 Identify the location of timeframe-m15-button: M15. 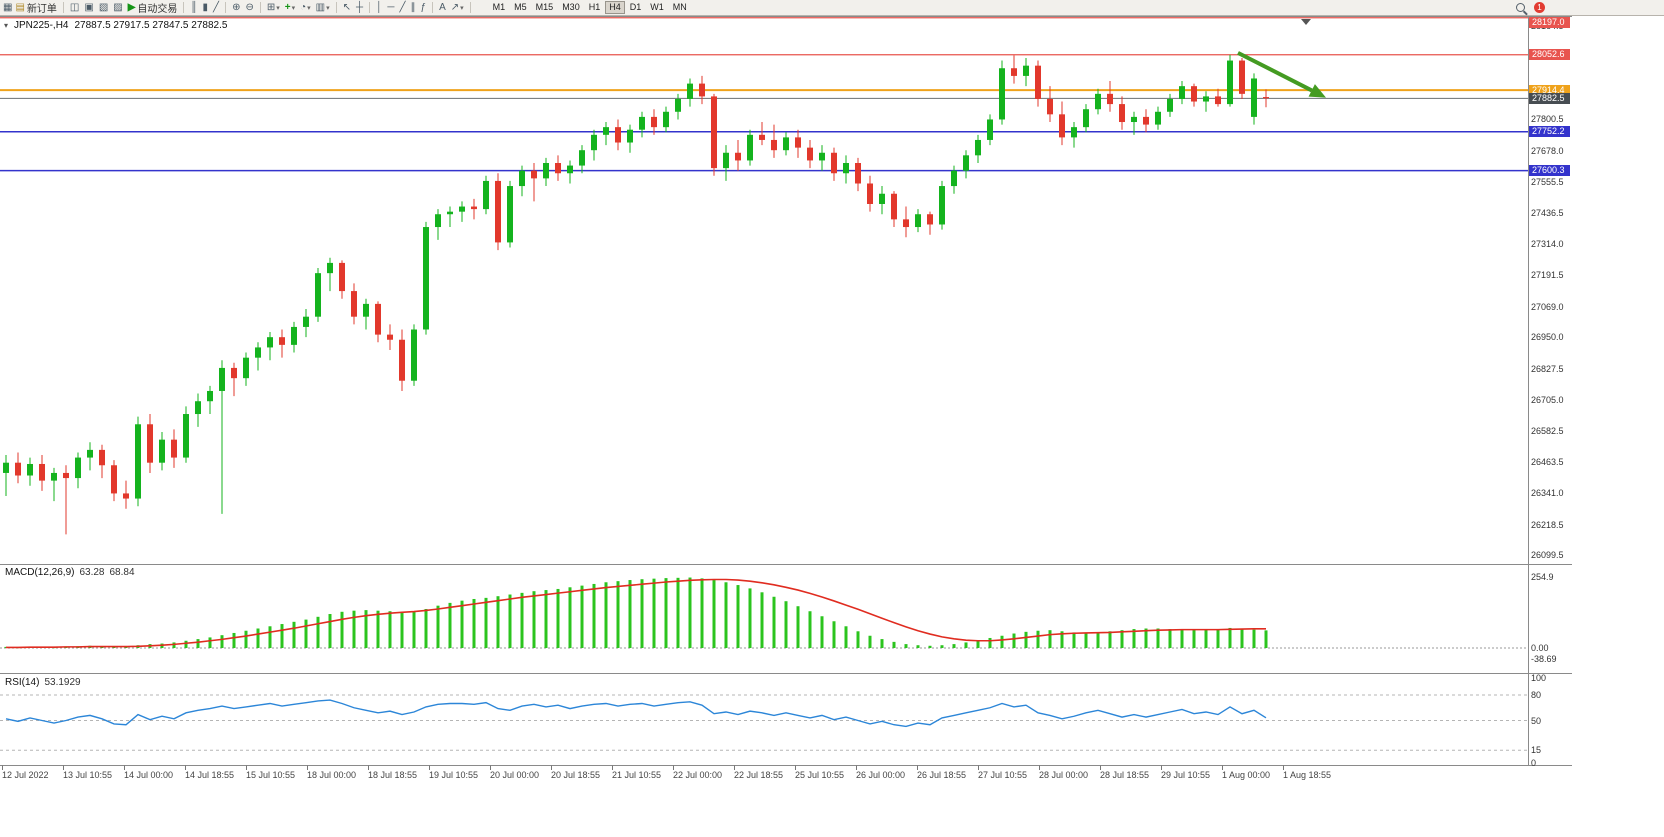
(545, 7).